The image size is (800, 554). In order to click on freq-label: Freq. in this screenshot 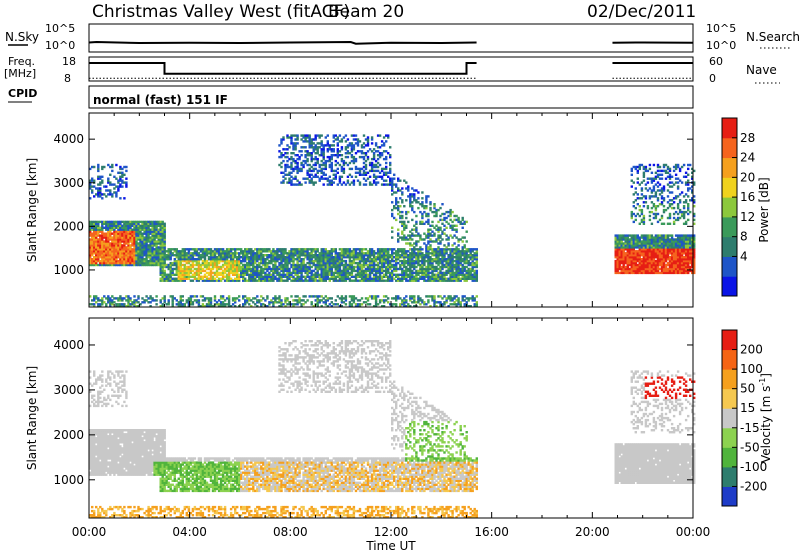, I will do `click(21, 61)`.